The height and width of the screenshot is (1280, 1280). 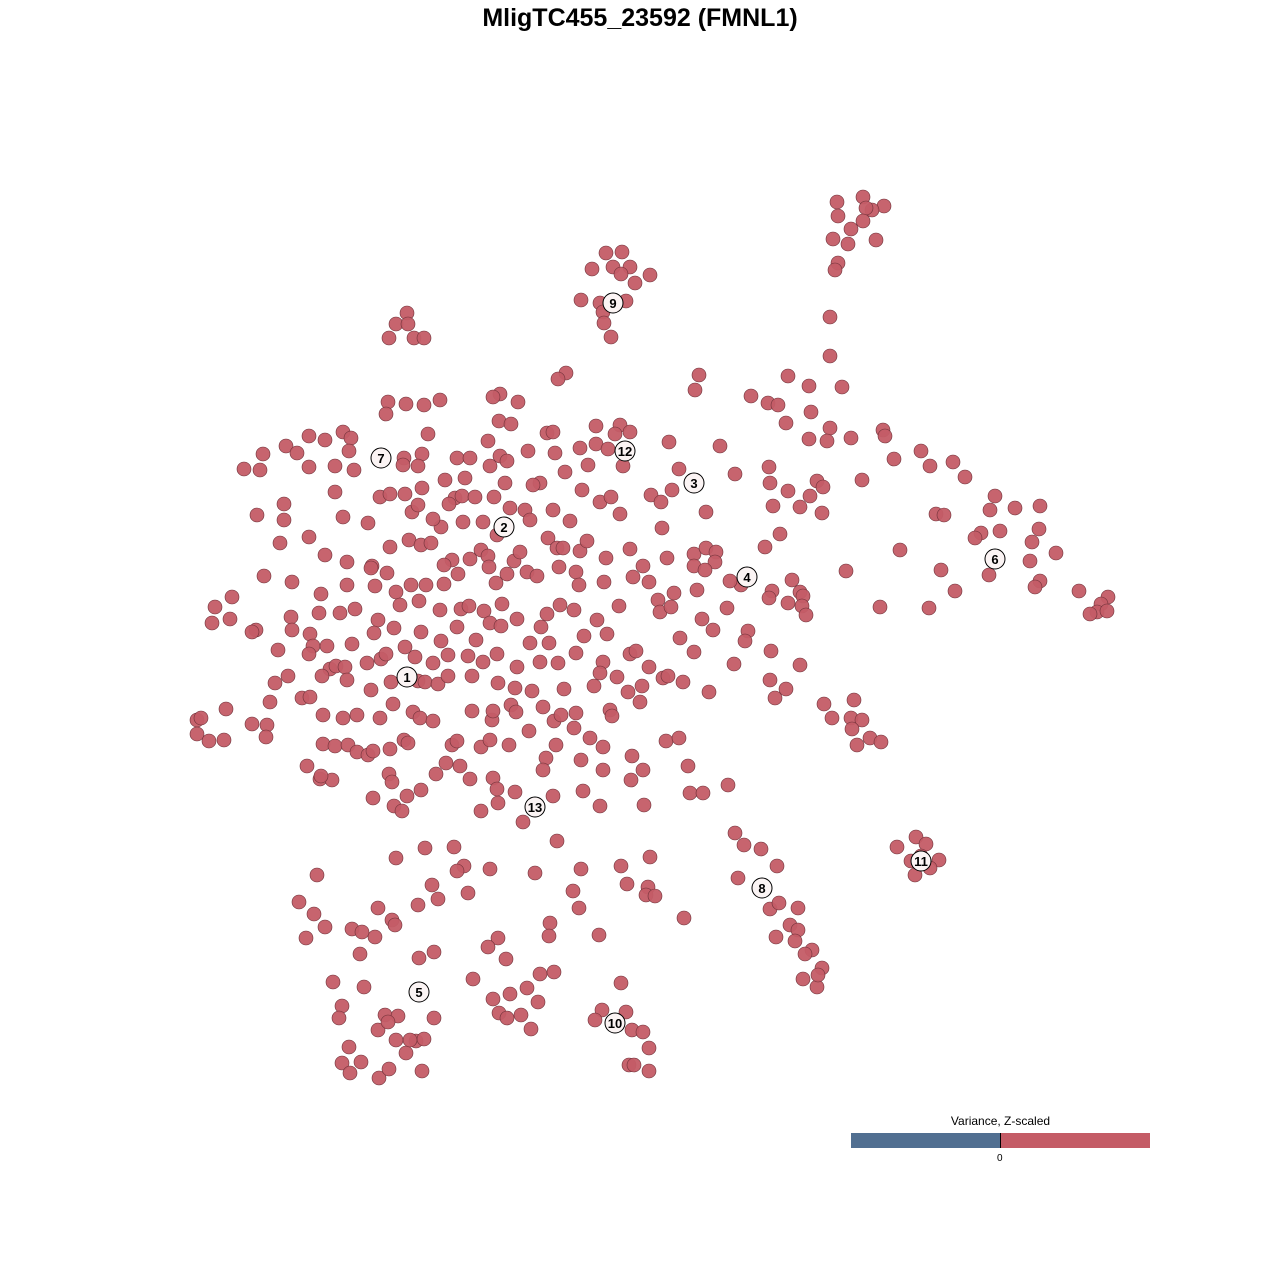 What do you see at coordinates (406, 677) in the screenshot?
I see `cluster-label-text: 1` at bounding box center [406, 677].